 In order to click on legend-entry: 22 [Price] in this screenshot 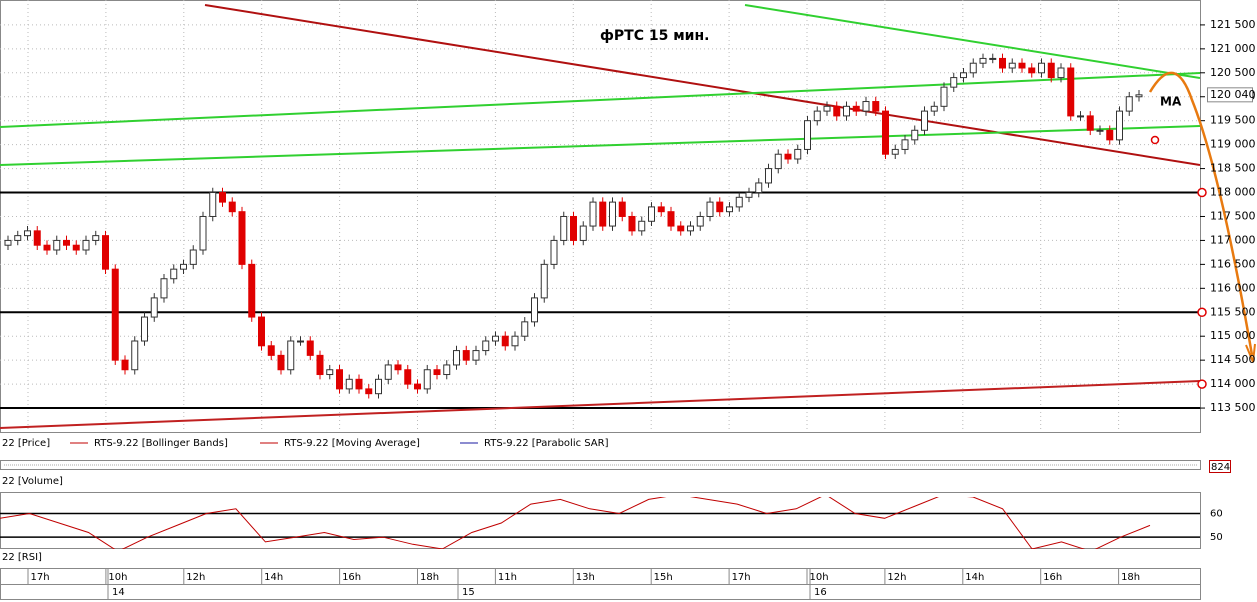, I will do `click(26, 443)`.